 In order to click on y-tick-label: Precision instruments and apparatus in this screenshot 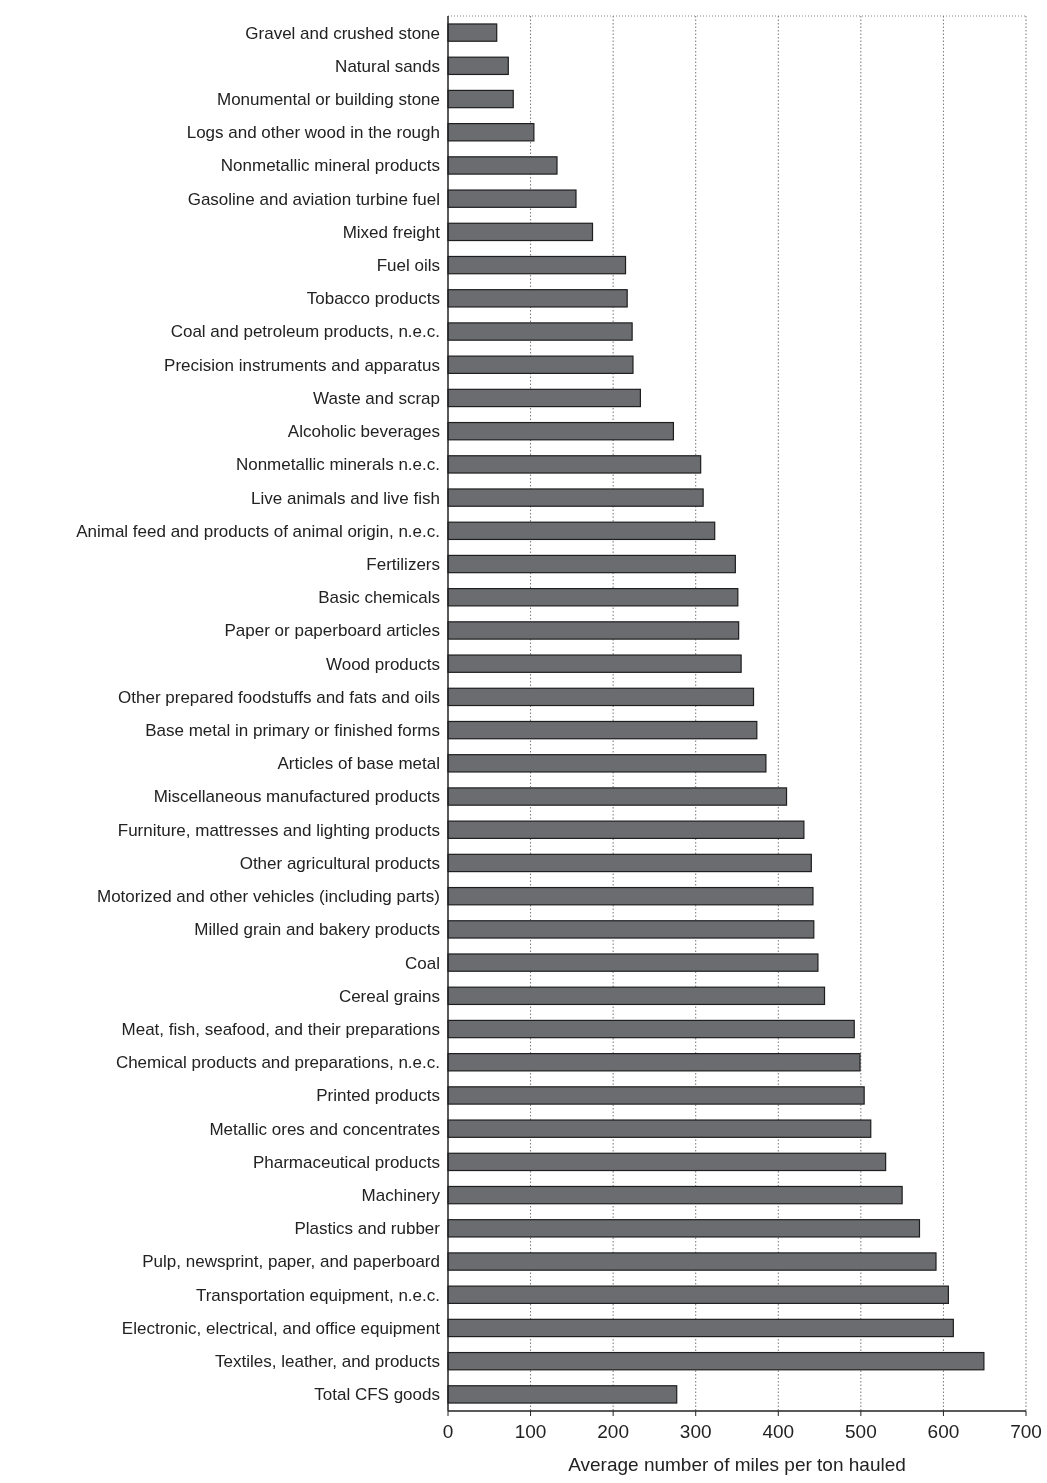, I will do `click(302, 365)`.